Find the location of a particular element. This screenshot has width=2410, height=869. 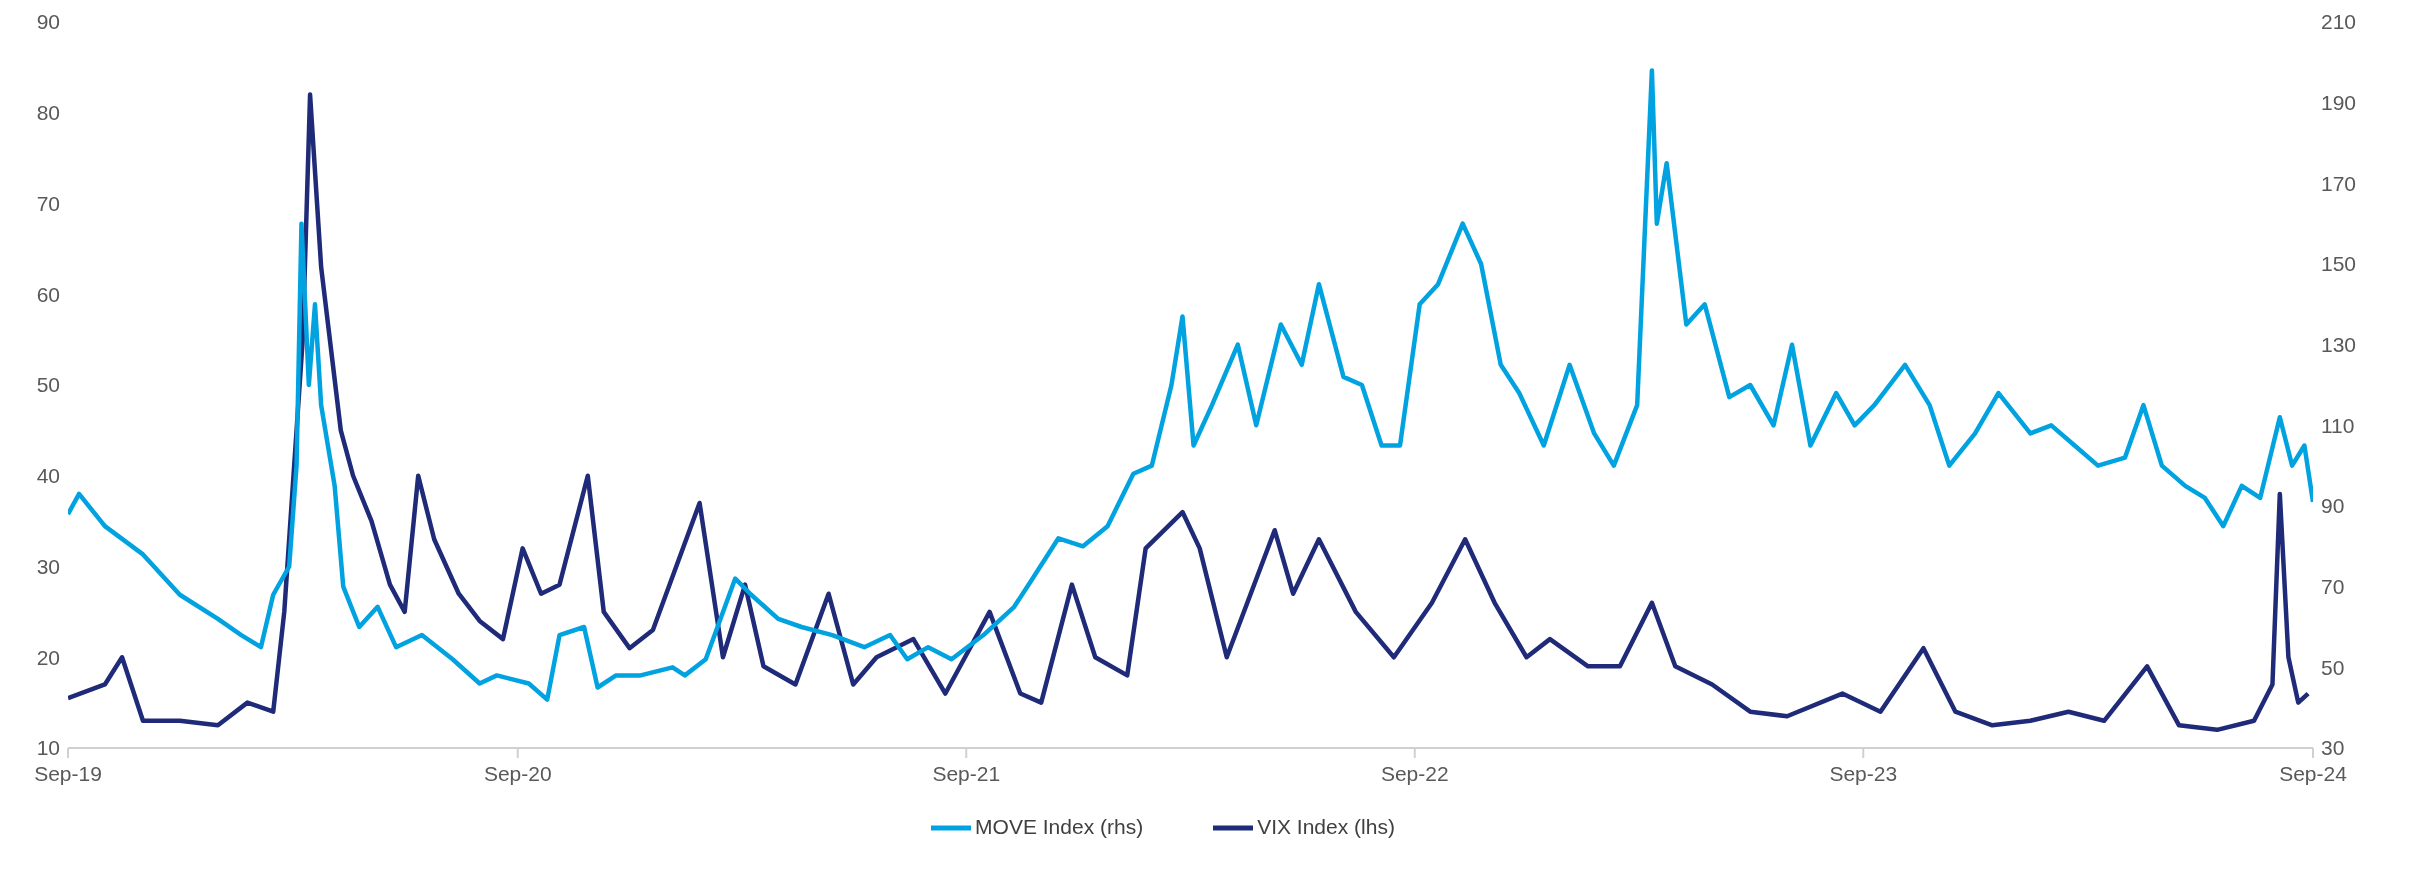

y-tick-label: 10 is located at coordinates (48, 748).